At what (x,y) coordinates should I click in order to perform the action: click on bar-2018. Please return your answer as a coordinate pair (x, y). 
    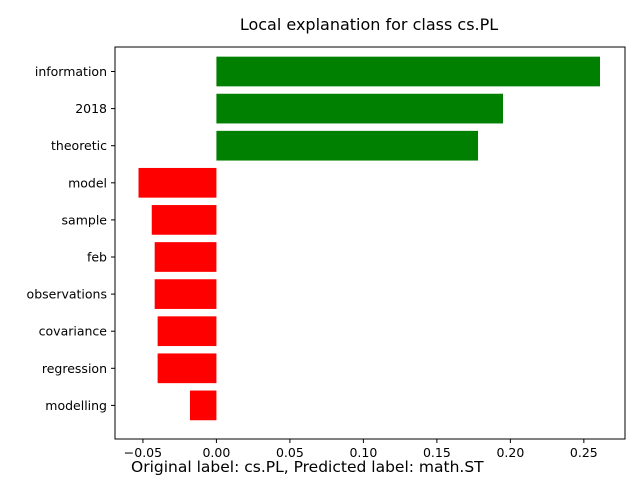
    Looking at the image, I should click on (360, 108).